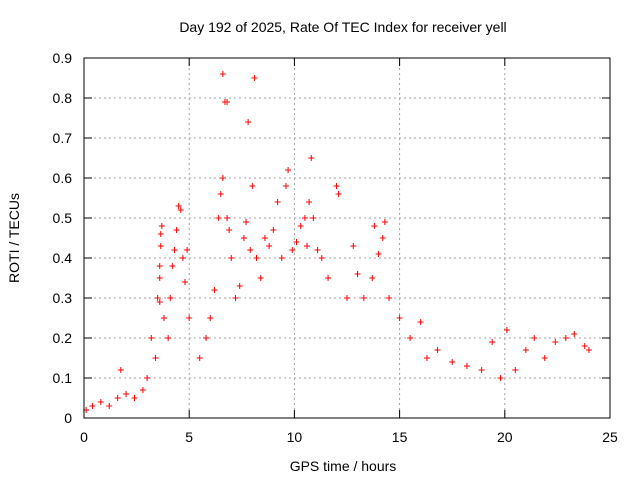  What do you see at coordinates (63, 58) in the screenshot?
I see `y-tick-label: 0.9` at bounding box center [63, 58].